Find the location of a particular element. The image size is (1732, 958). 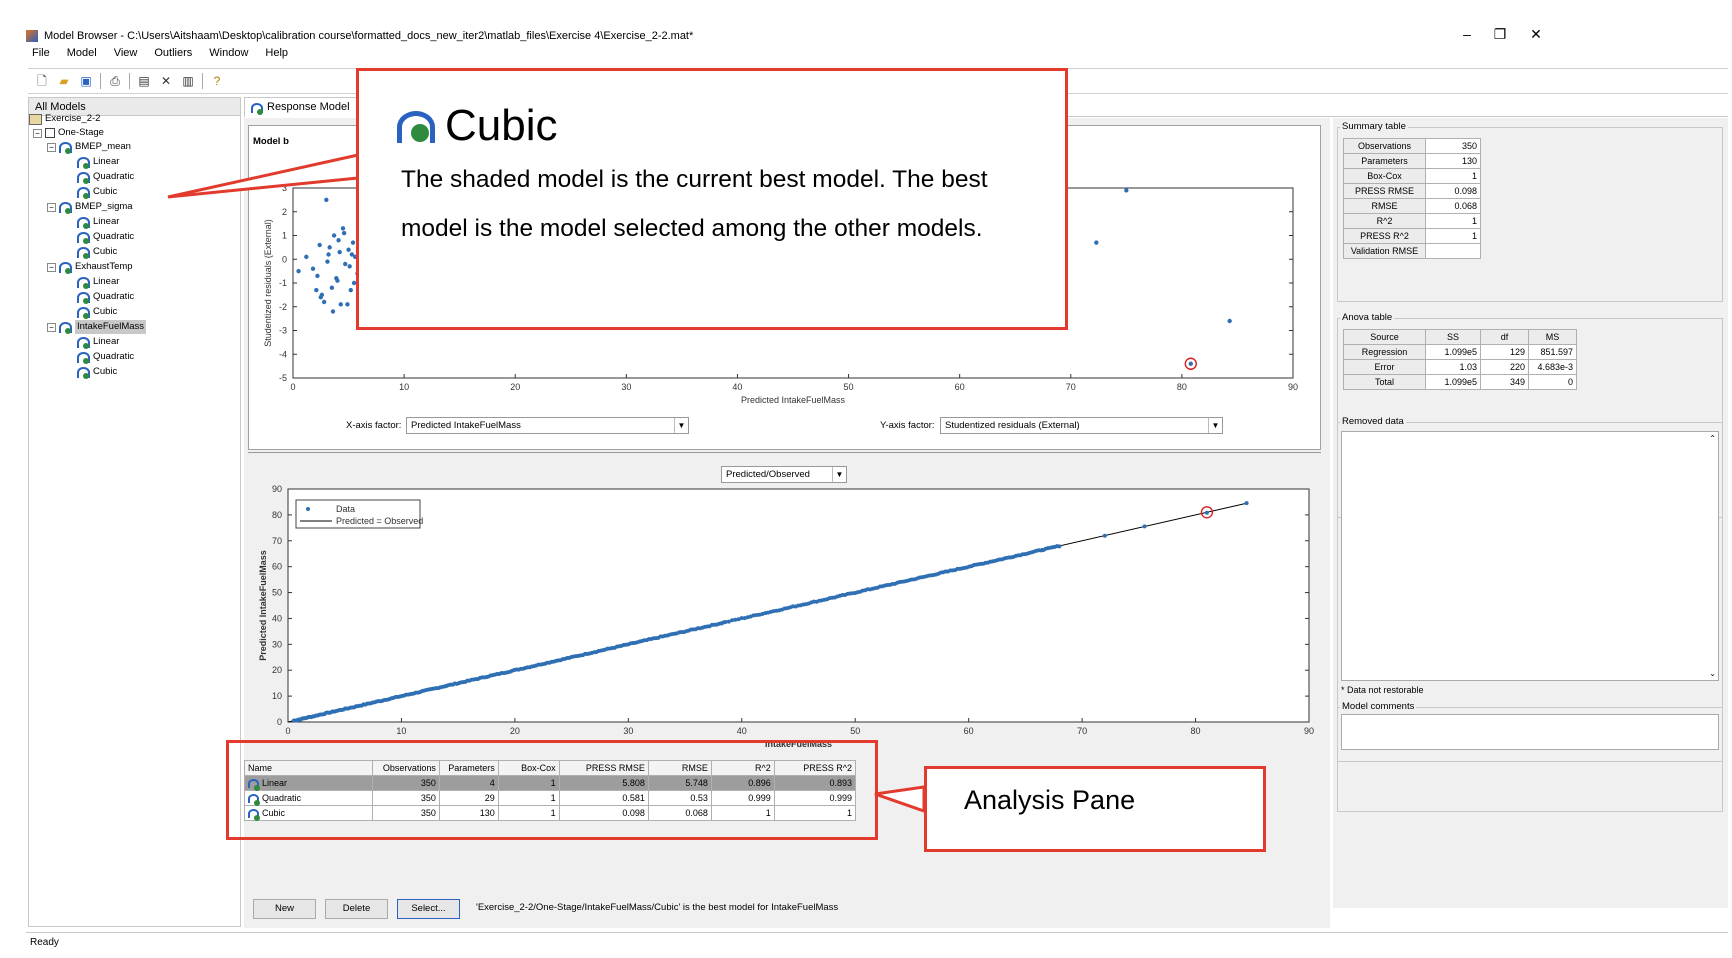

menu-window: Window is located at coordinates (229, 53).